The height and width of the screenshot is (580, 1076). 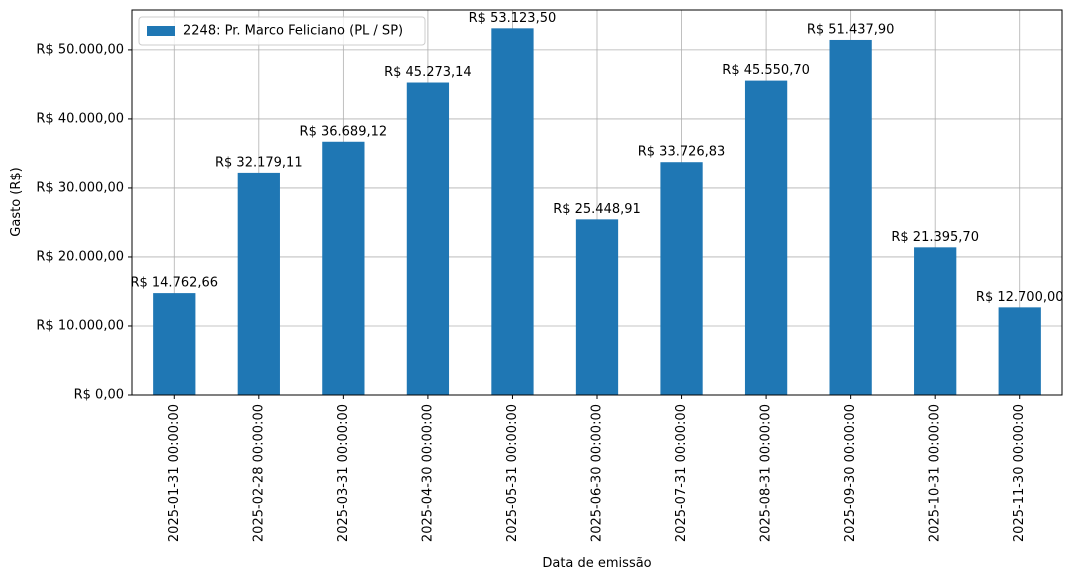 I want to click on legend-swatch, so click(x=161, y=31).